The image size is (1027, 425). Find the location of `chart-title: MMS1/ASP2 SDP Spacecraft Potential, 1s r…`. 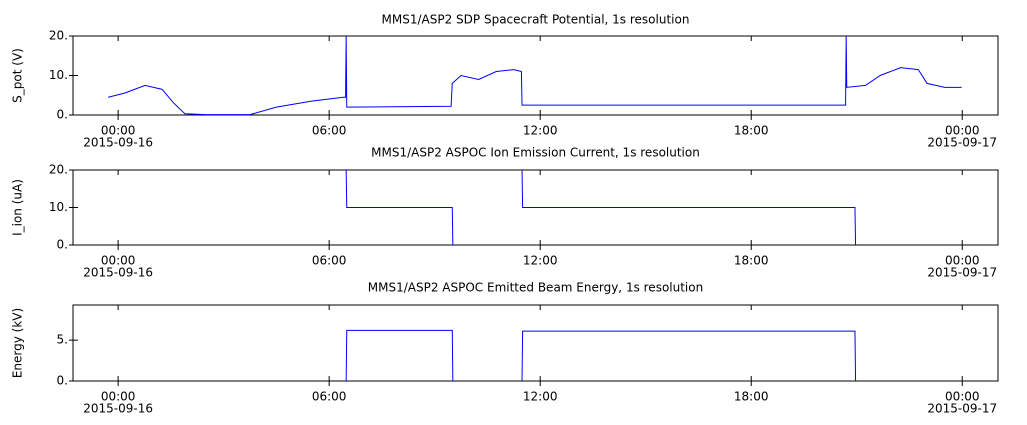

chart-title: MMS1/ASP2 SDP Spacecraft Potential, 1s r… is located at coordinates (536, 20).